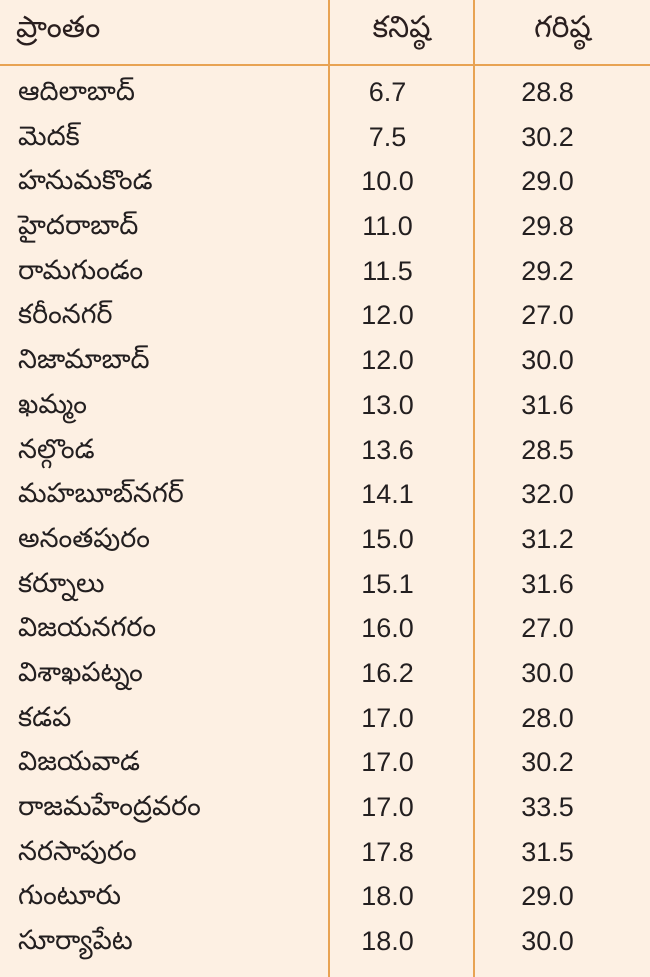  Describe the element at coordinates (387, 672) in the screenshot. I see `min-cell: 16.2` at that location.